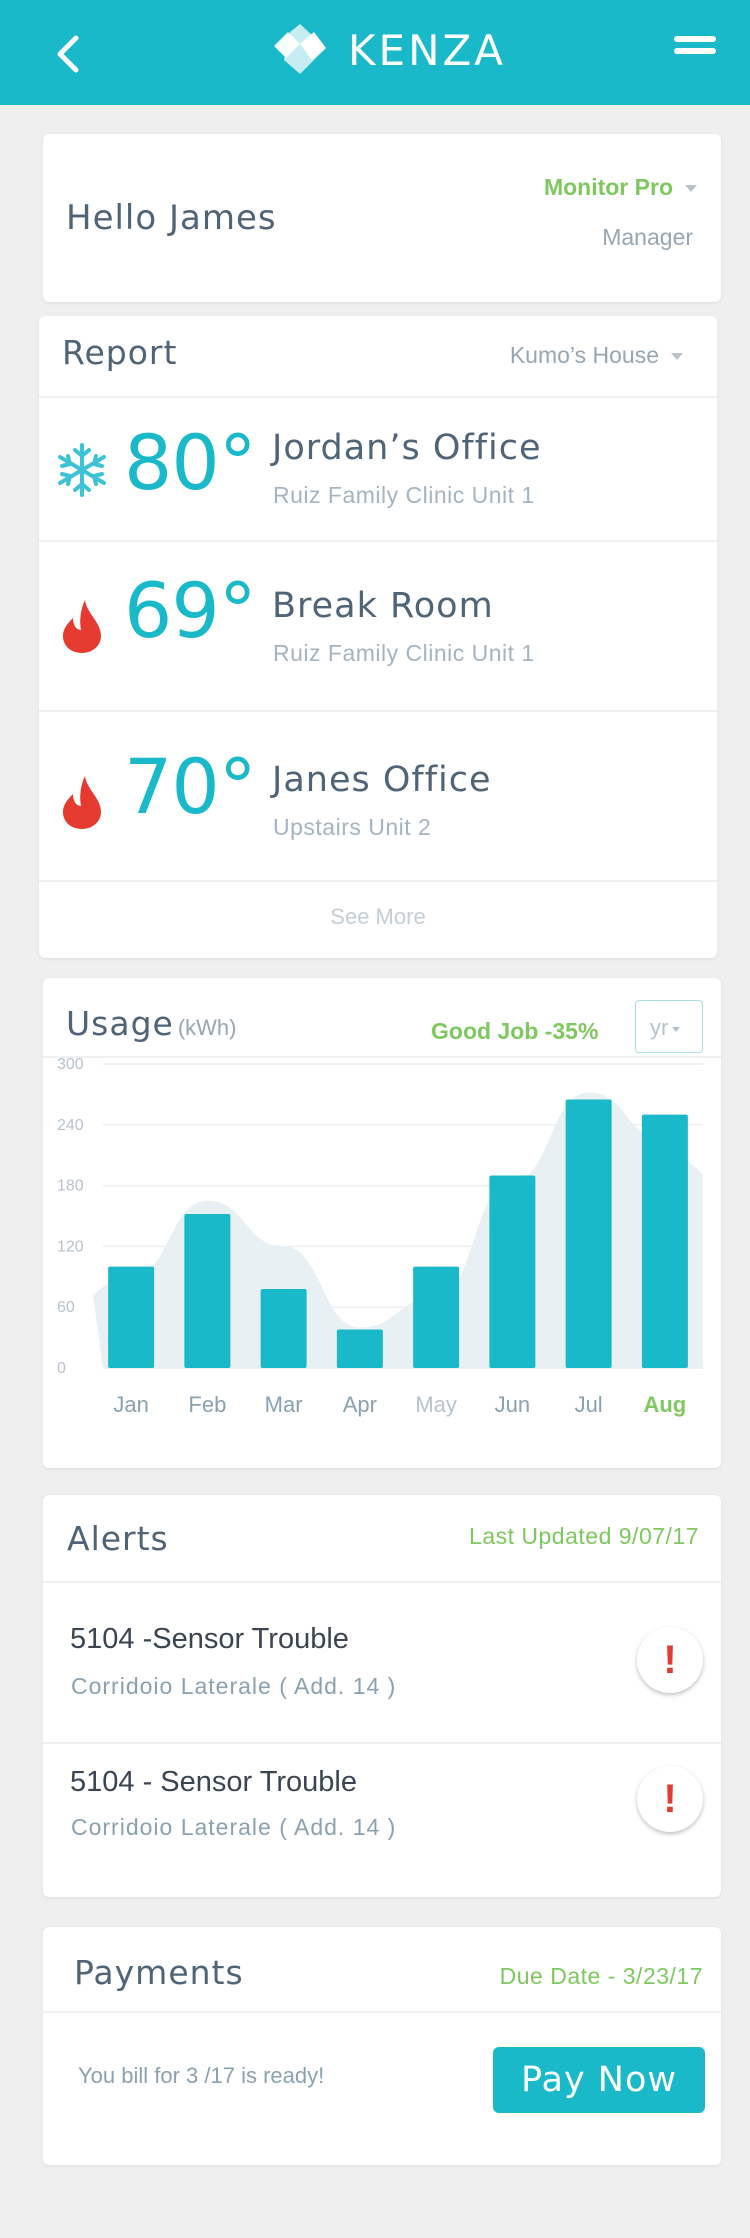 Image resolution: width=750 pixels, height=2238 pixels. What do you see at coordinates (664, 1404) in the screenshot?
I see `chart-x-tick-label: Aug` at bounding box center [664, 1404].